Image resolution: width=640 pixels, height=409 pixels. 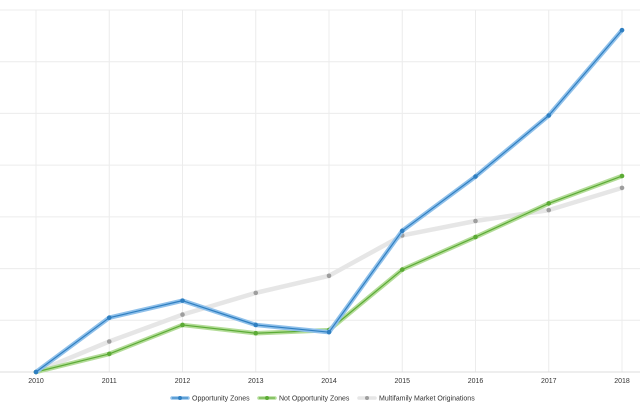 I want to click on legend-item: Opportunity Zones, so click(x=210, y=399).